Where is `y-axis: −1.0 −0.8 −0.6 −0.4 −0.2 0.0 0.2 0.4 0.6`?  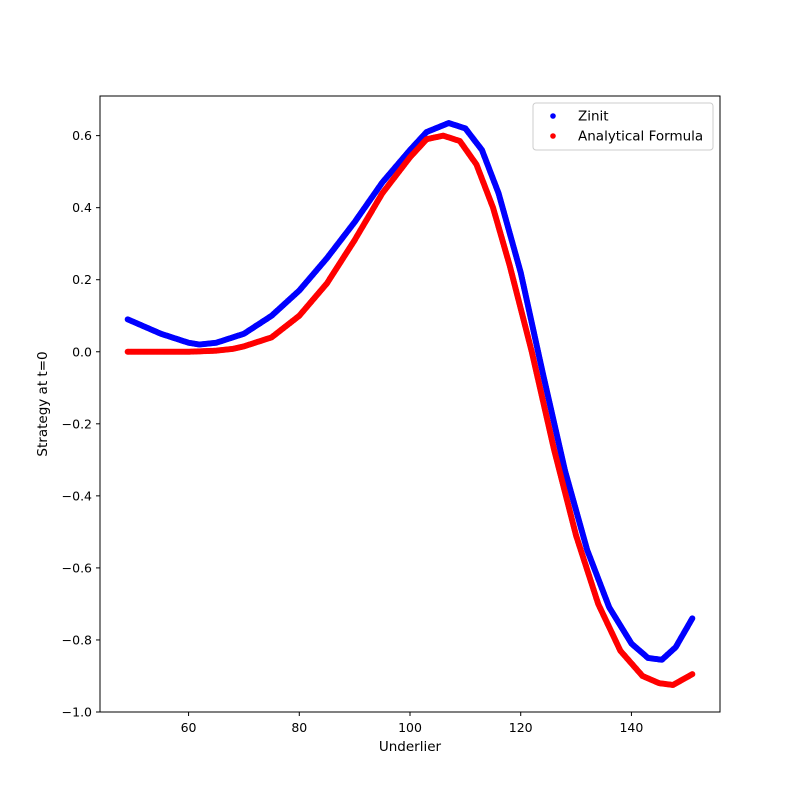
y-axis: −1.0 −0.8 −0.6 −0.4 −0.2 0.0 0.2 0.4 0.6 is located at coordinates (81, 424).